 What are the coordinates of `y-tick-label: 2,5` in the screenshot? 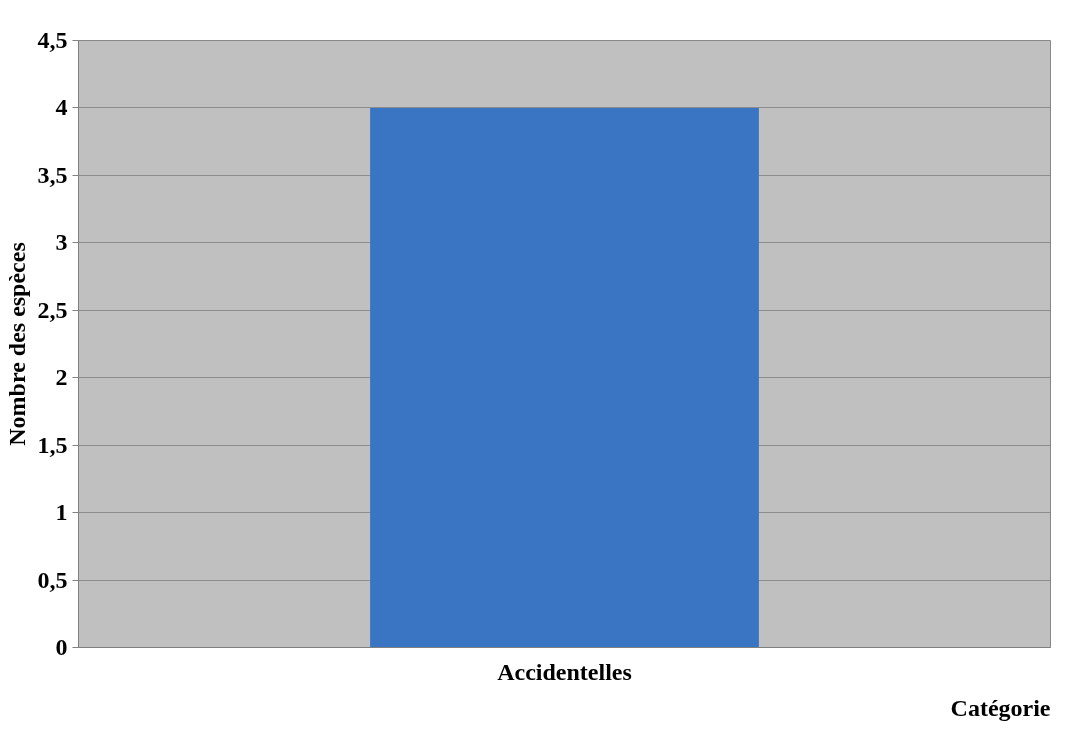 It's located at (52, 309).